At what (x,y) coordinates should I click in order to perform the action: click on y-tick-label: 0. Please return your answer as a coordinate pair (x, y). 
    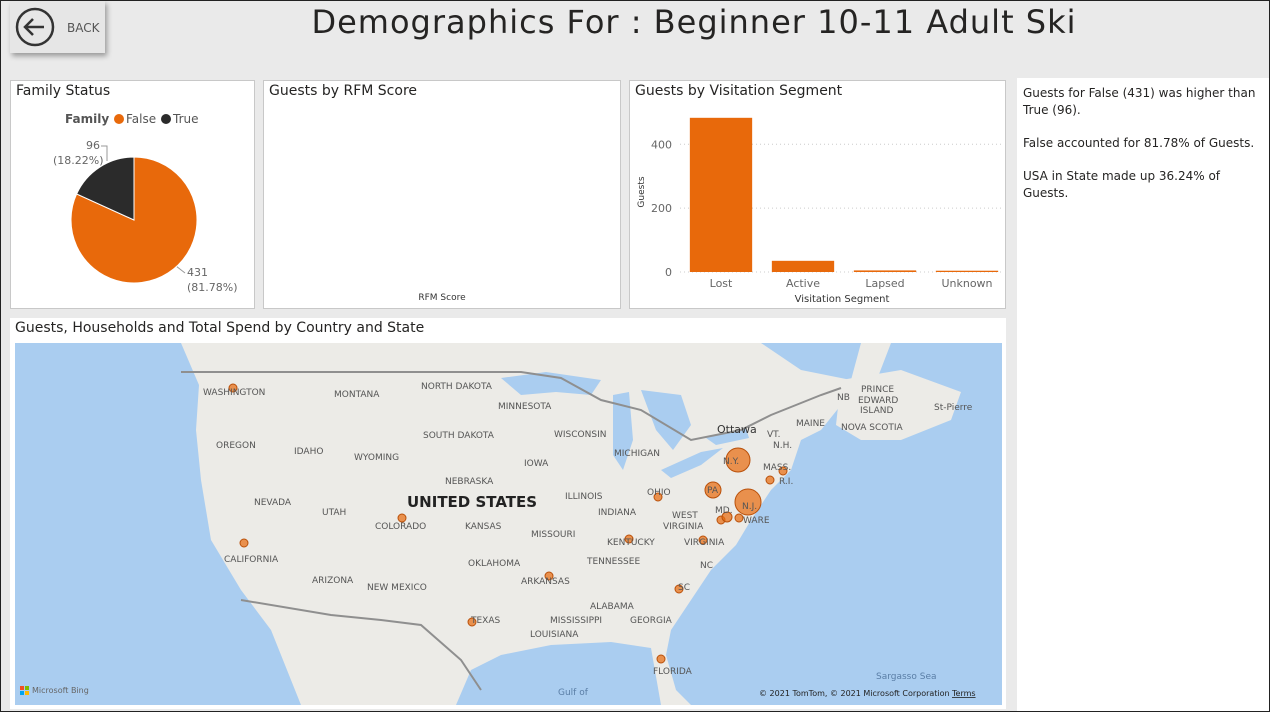
    Looking at the image, I should click on (668, 272).